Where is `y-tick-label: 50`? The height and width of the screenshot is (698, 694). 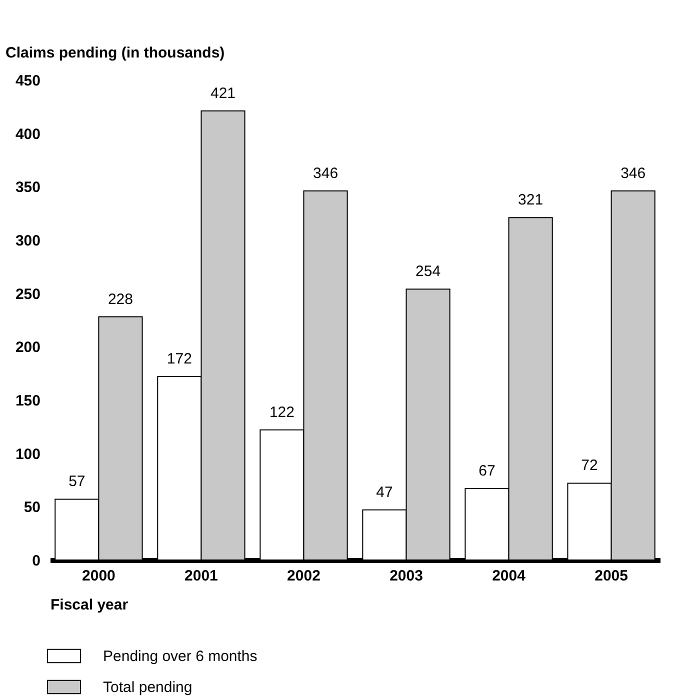 y-tick-label: 50 is located at coordinates (32, 507).